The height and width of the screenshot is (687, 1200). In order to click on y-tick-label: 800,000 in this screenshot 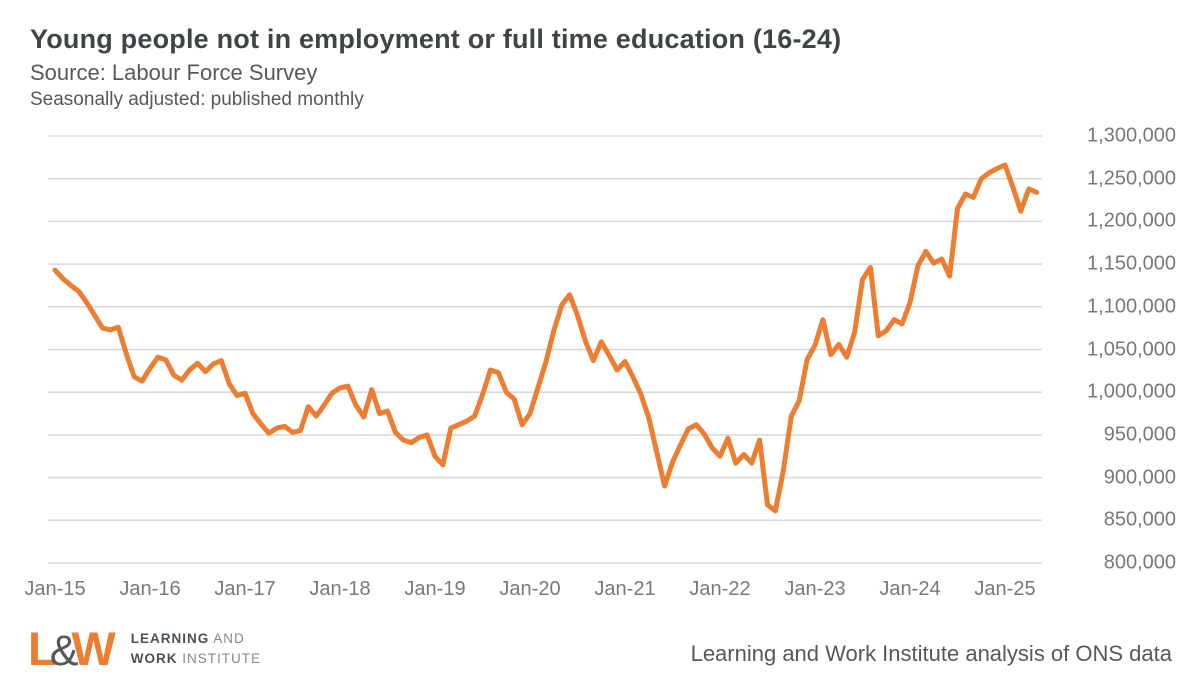, I will do `click(1139, 562)`.